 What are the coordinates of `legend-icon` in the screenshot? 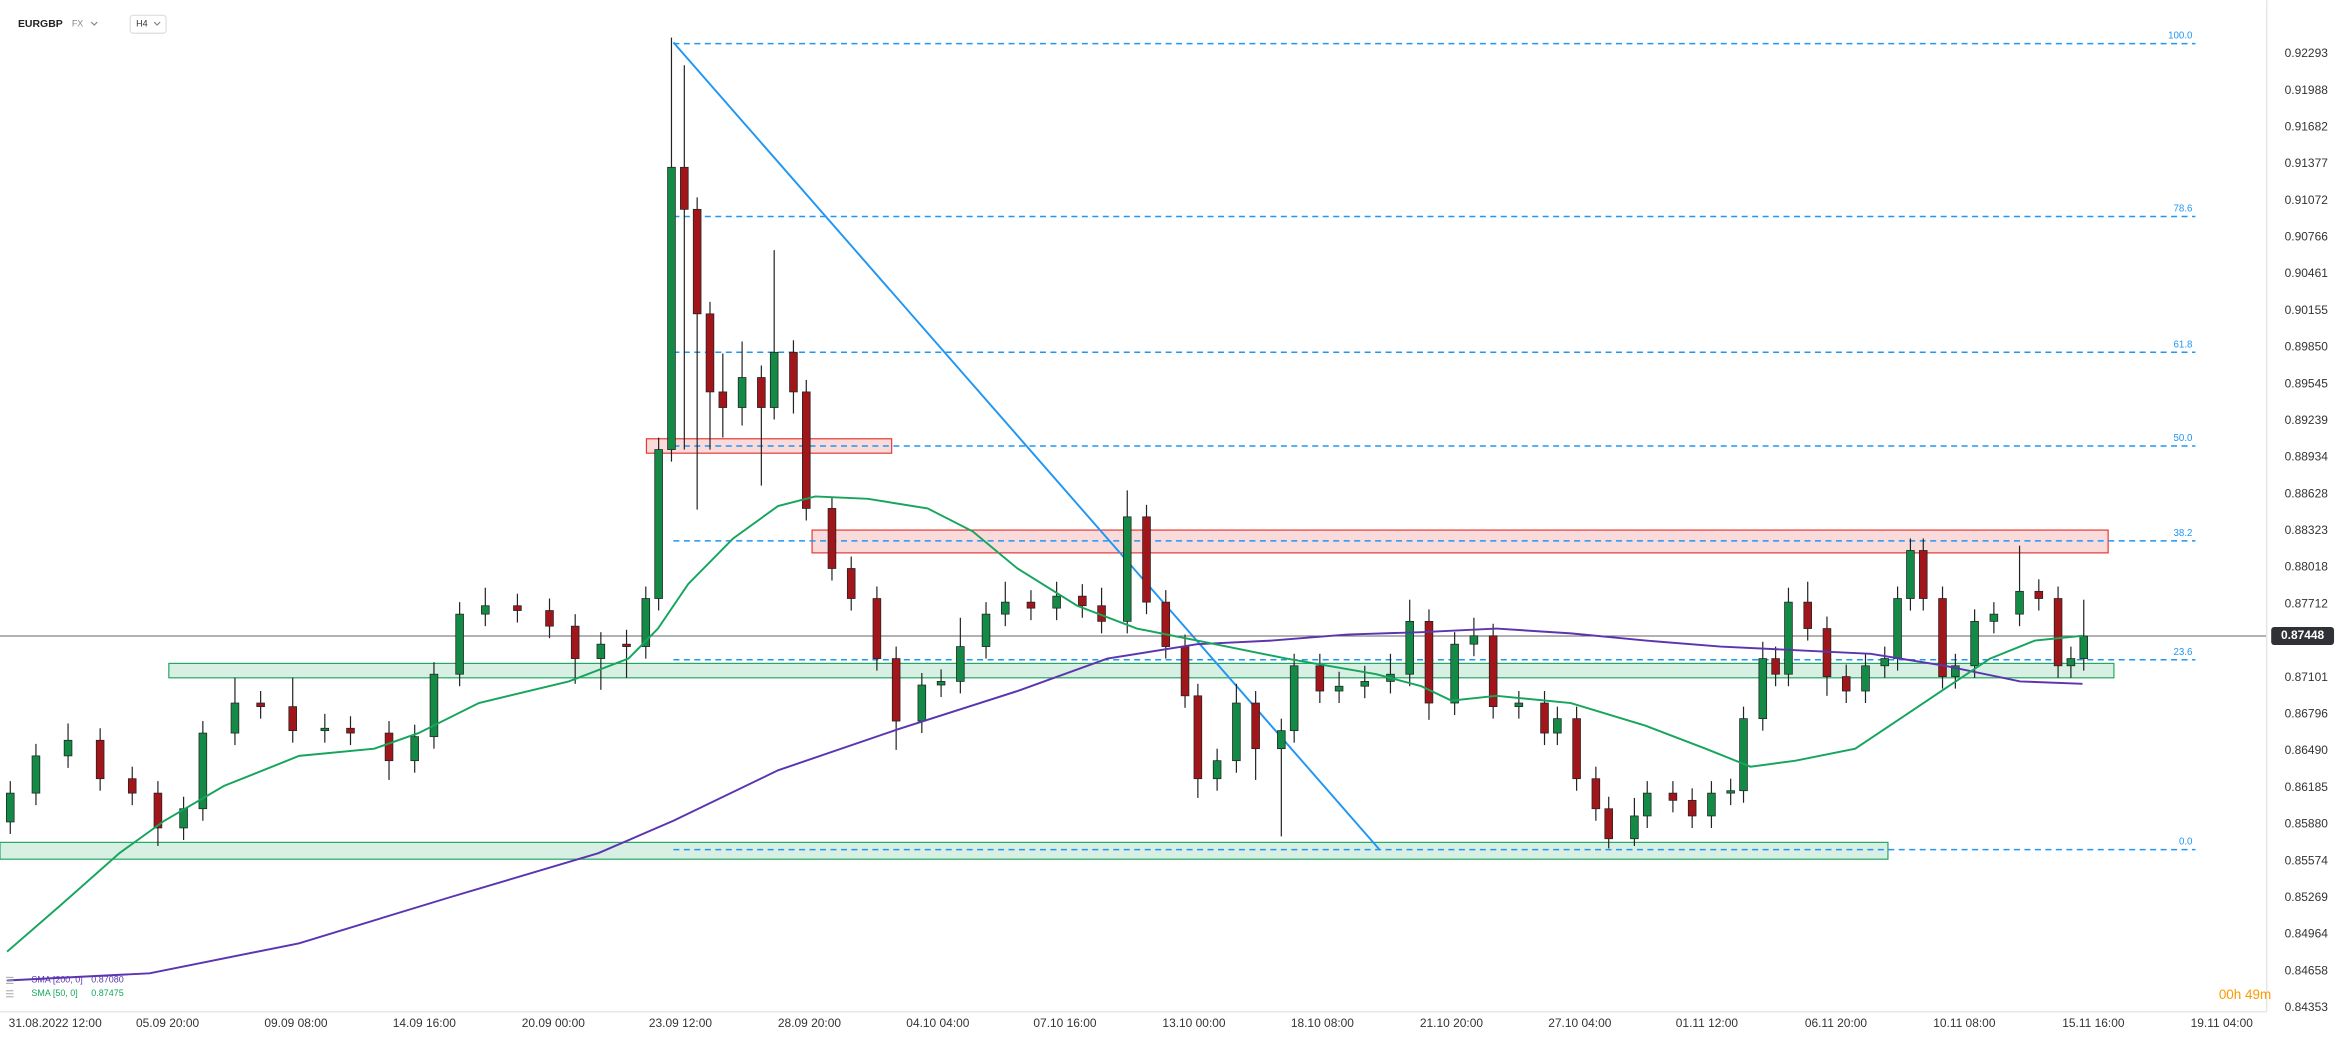 It's located at (9, 994).